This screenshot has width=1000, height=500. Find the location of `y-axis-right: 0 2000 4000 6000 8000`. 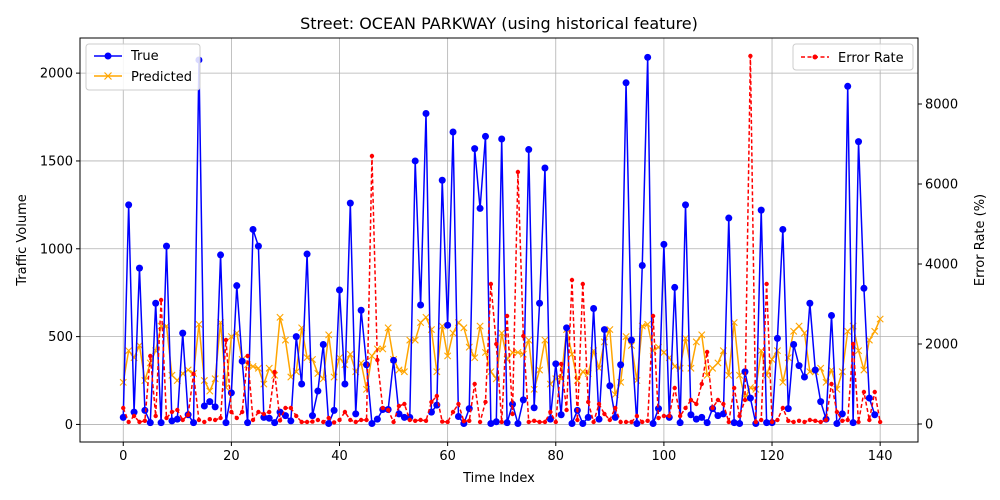

y-axis-right: 0 2000 4000 6000 8000 is located at coordinates (938, 265).